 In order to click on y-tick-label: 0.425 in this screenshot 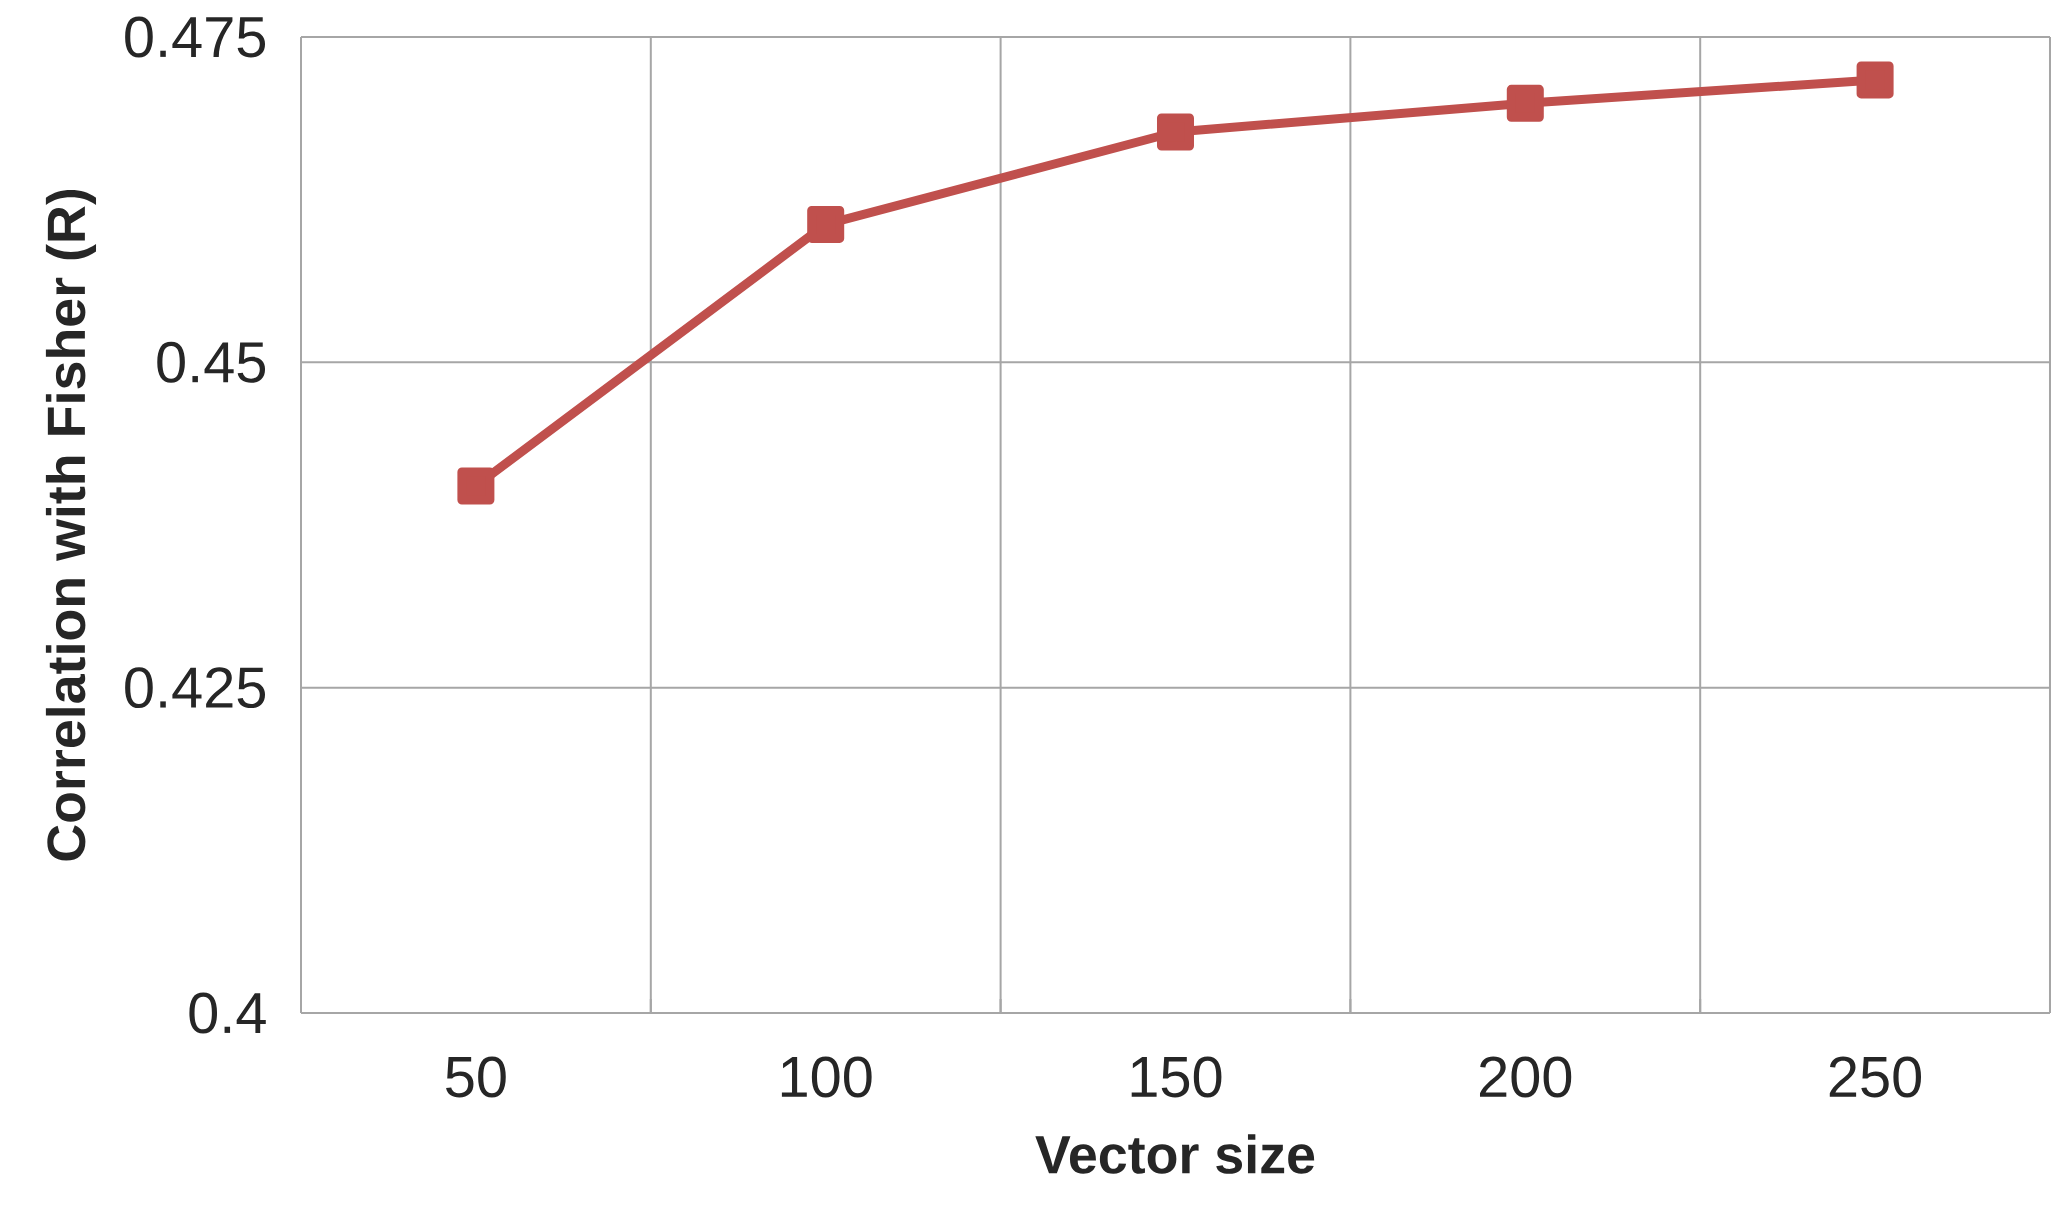, I will do `click(195, 688)`.